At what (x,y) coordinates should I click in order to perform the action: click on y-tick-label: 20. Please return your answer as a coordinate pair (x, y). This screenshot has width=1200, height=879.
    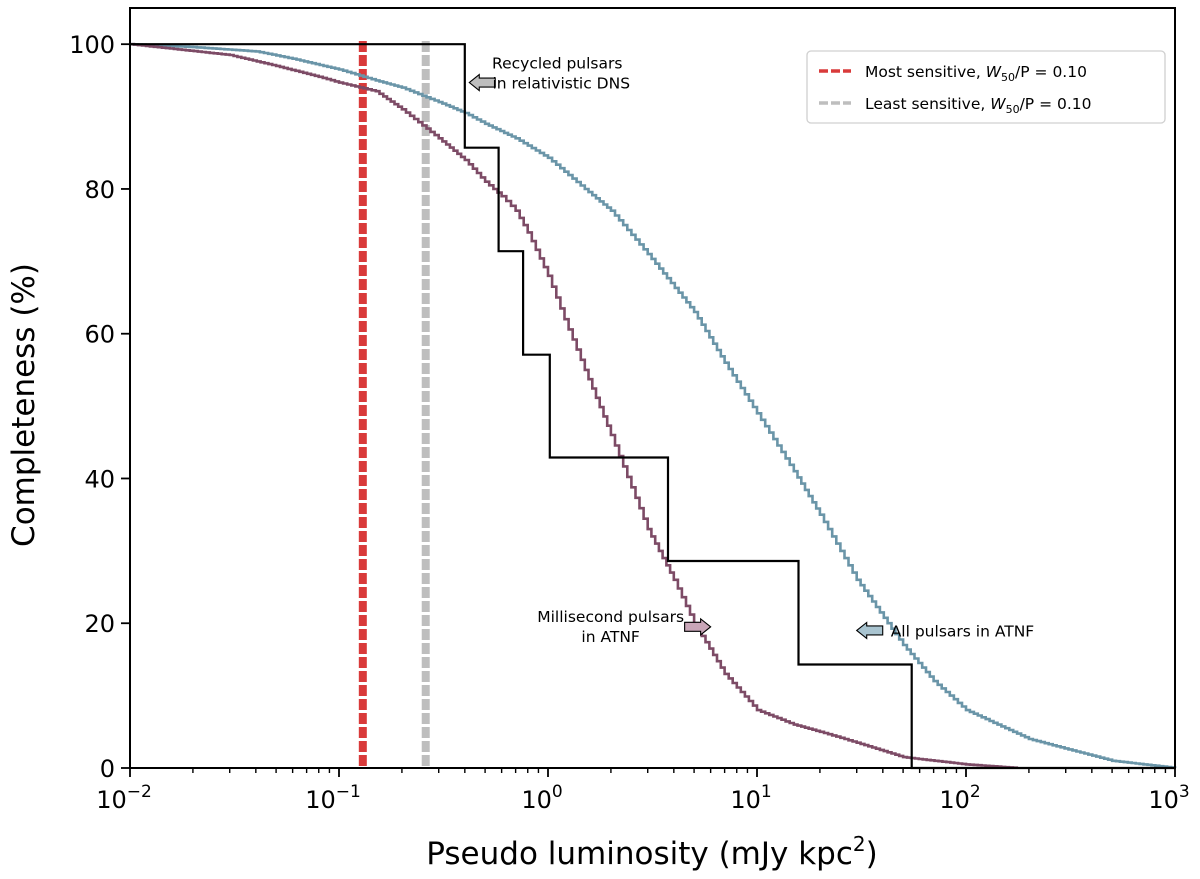
    Looking at the image, I should click on (99, 624).